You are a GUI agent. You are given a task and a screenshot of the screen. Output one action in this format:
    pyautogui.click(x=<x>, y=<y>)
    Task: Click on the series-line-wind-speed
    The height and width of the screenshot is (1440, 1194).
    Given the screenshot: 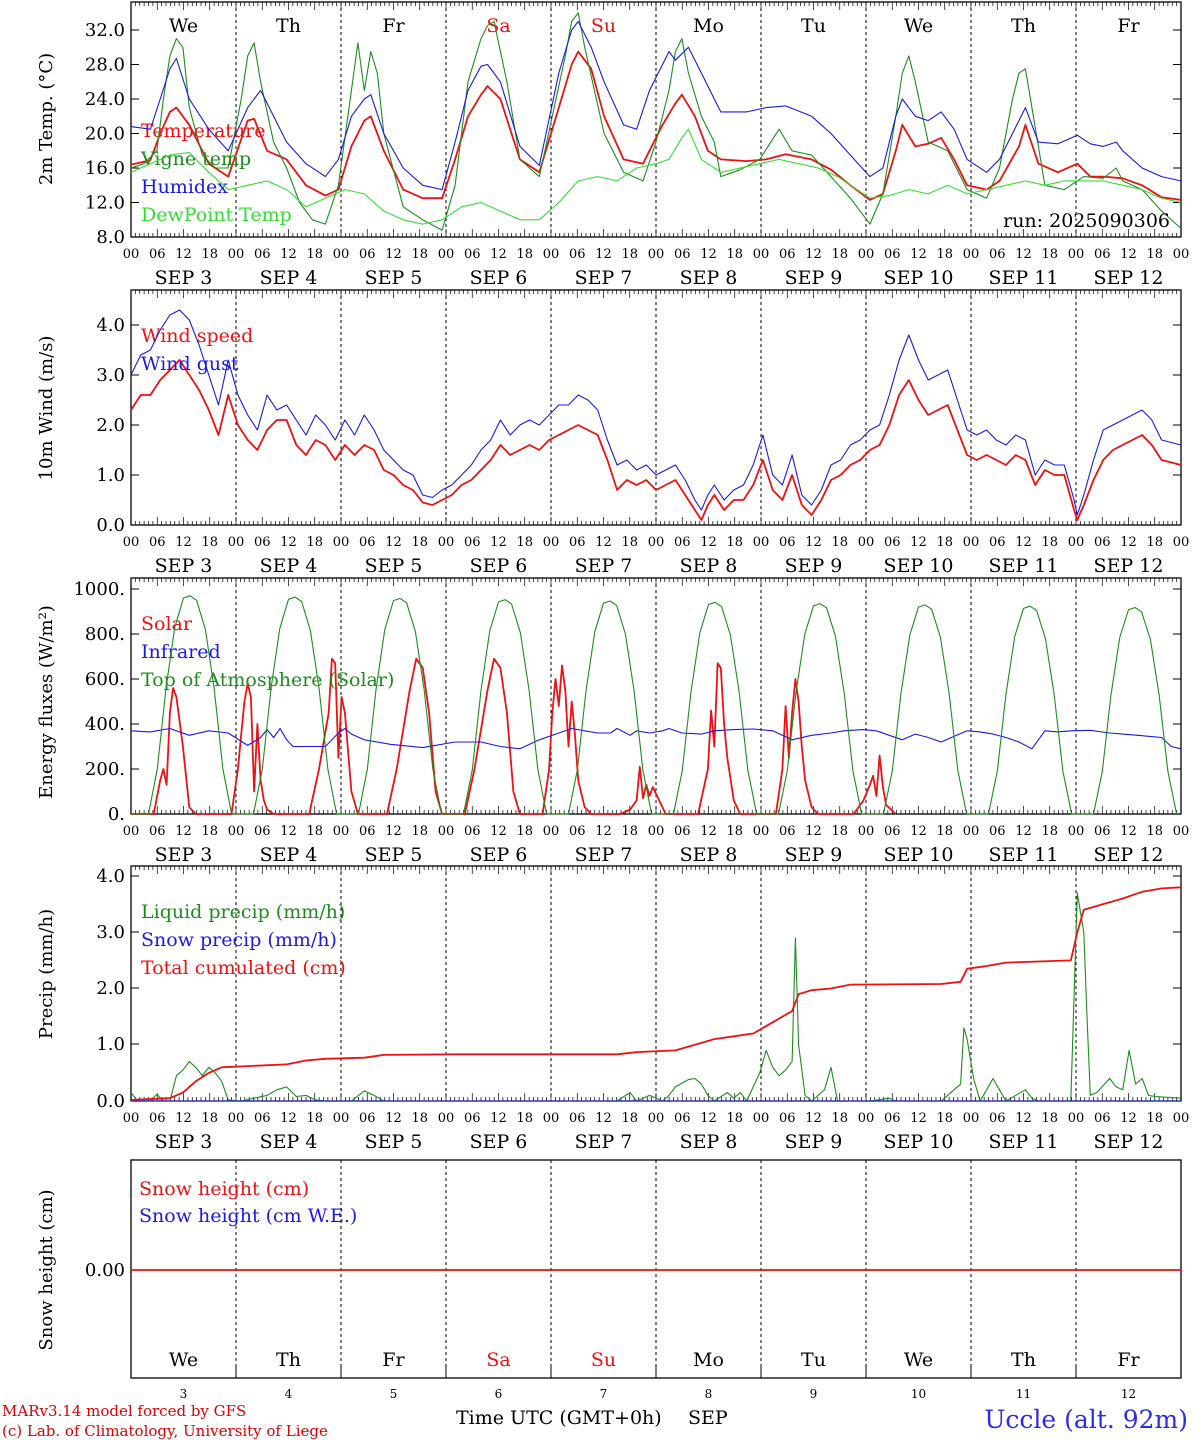 What is the action you would take?
    pyautogui.click(x=656, y=440)
    